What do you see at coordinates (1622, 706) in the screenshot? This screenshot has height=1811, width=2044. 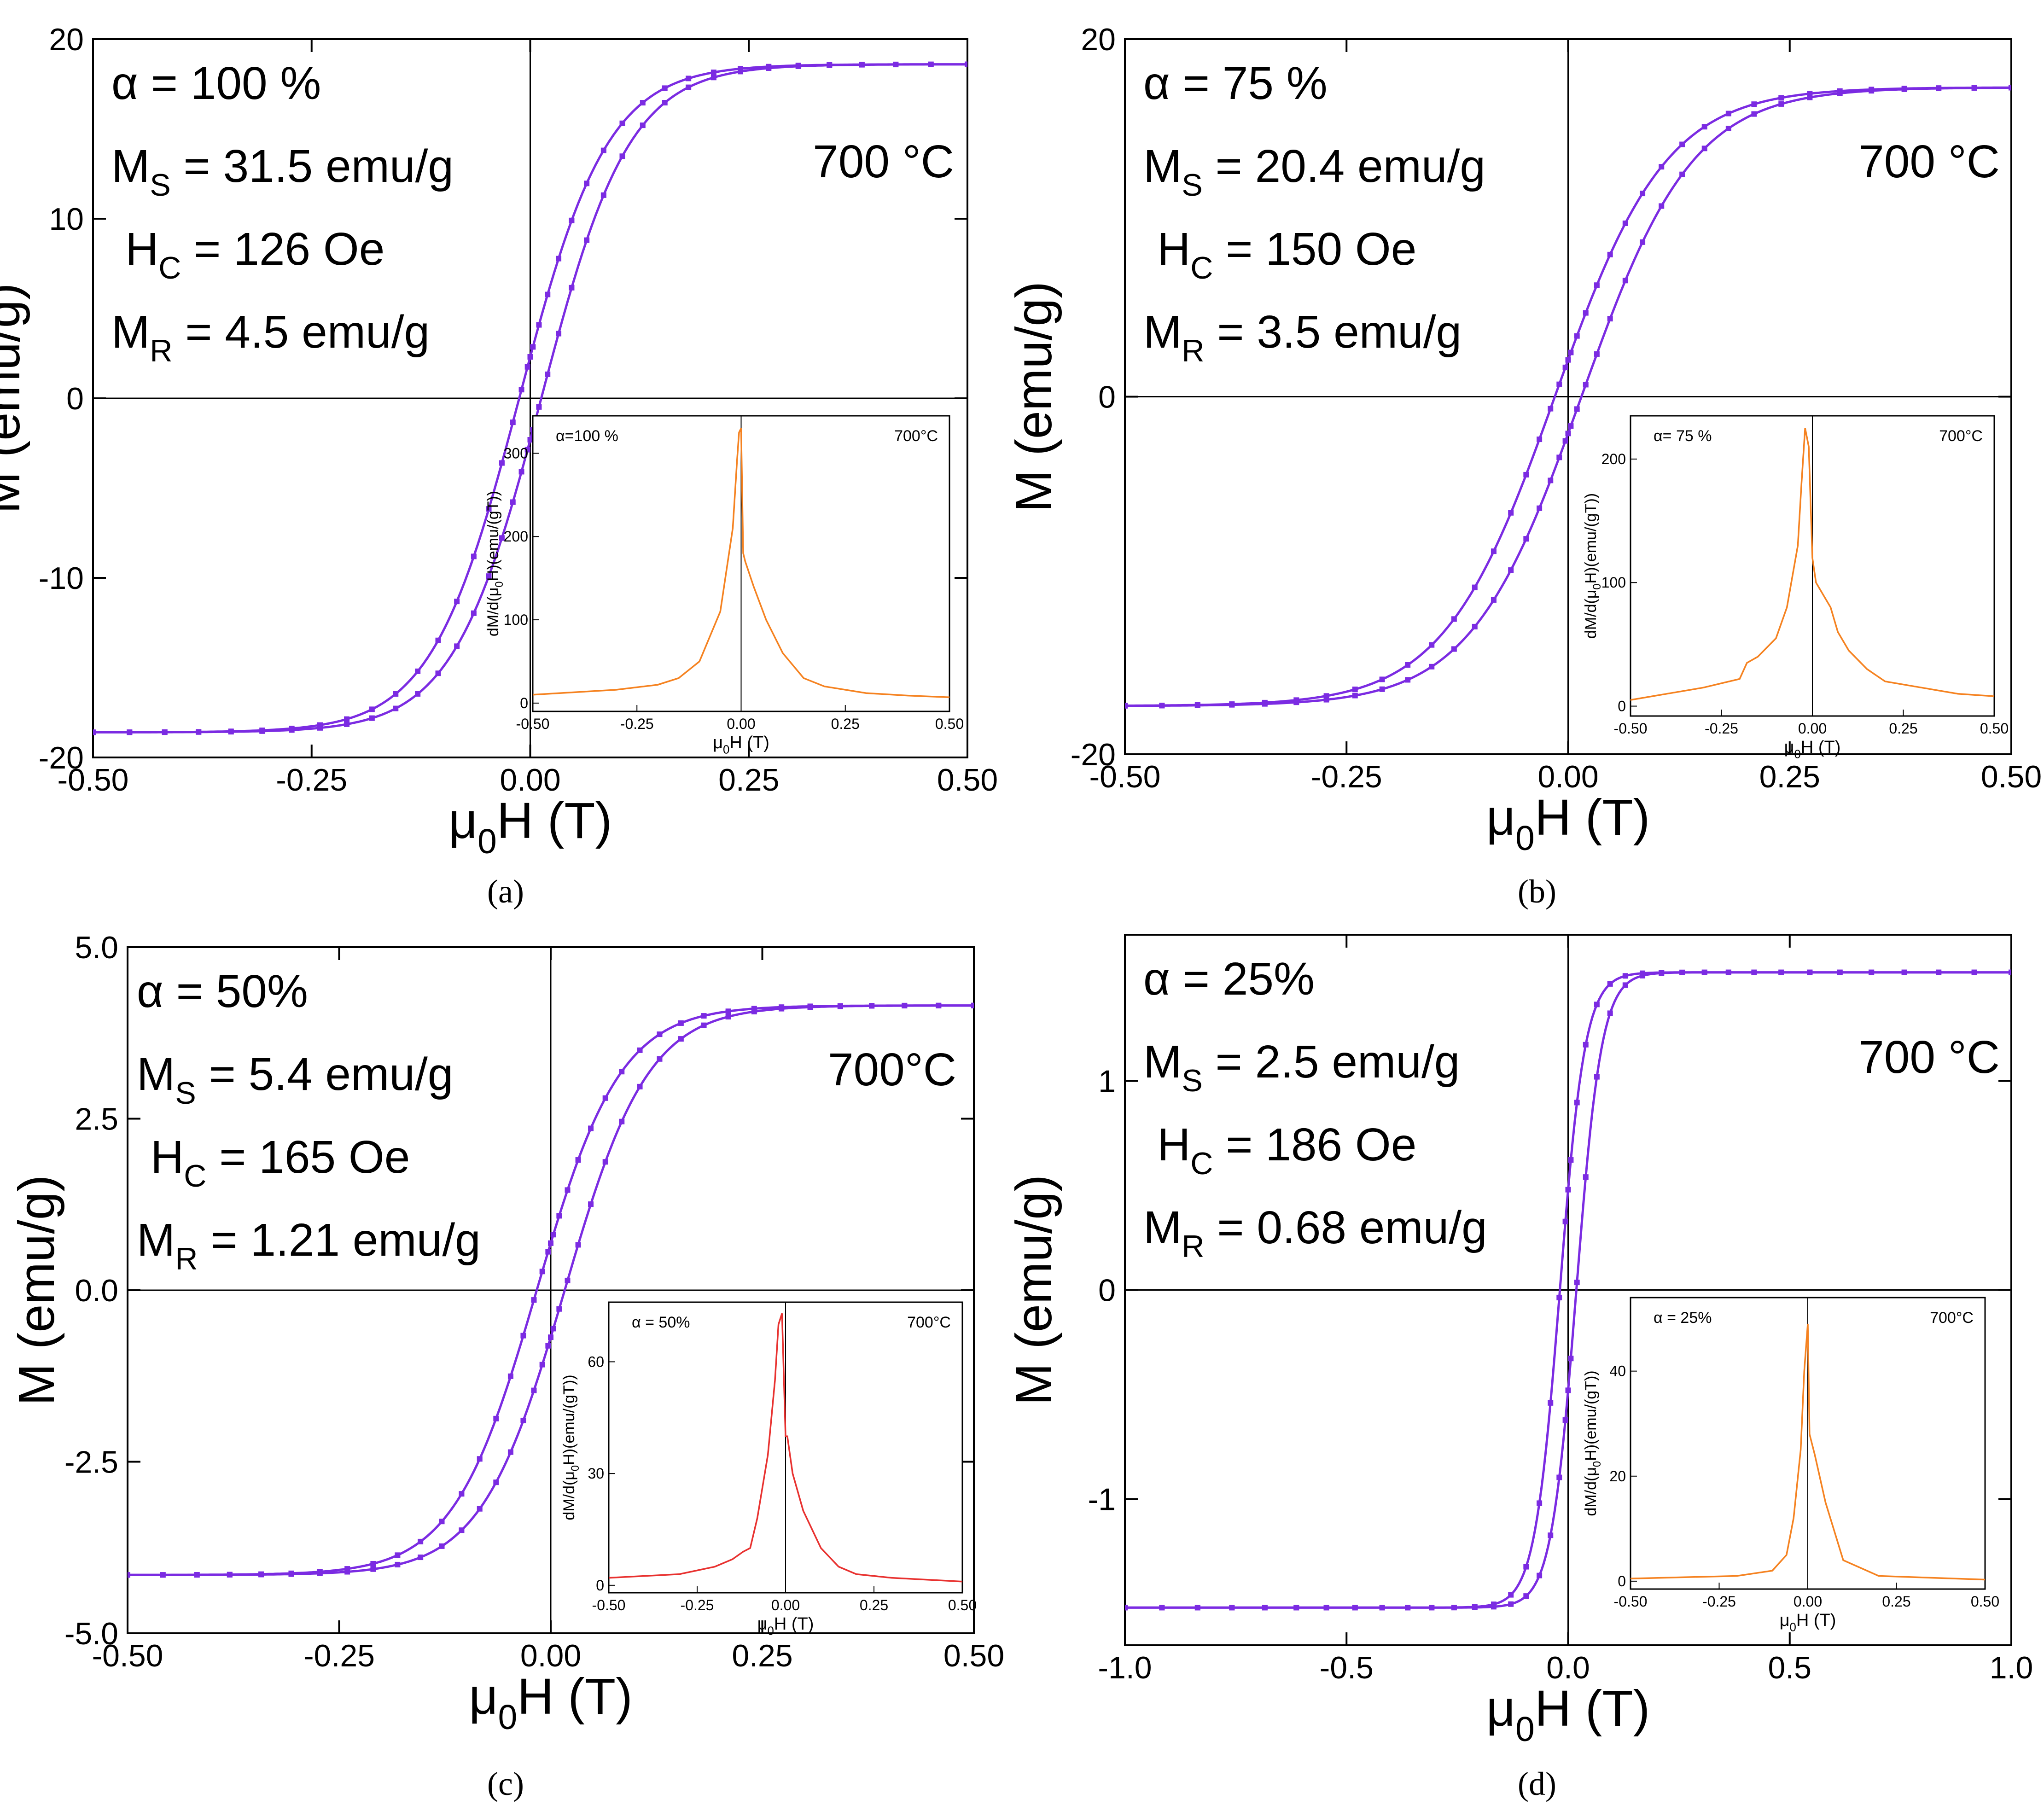 I see `inset-y-tick-label: 0` at bounding box center [1622, 706].